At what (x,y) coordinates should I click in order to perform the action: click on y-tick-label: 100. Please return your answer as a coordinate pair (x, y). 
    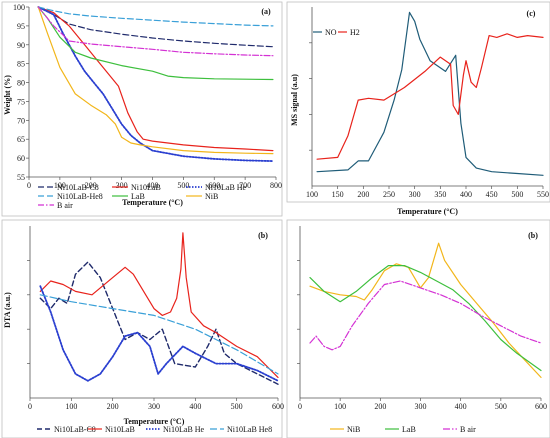
    Looking at the image, I should click on (19, 7).